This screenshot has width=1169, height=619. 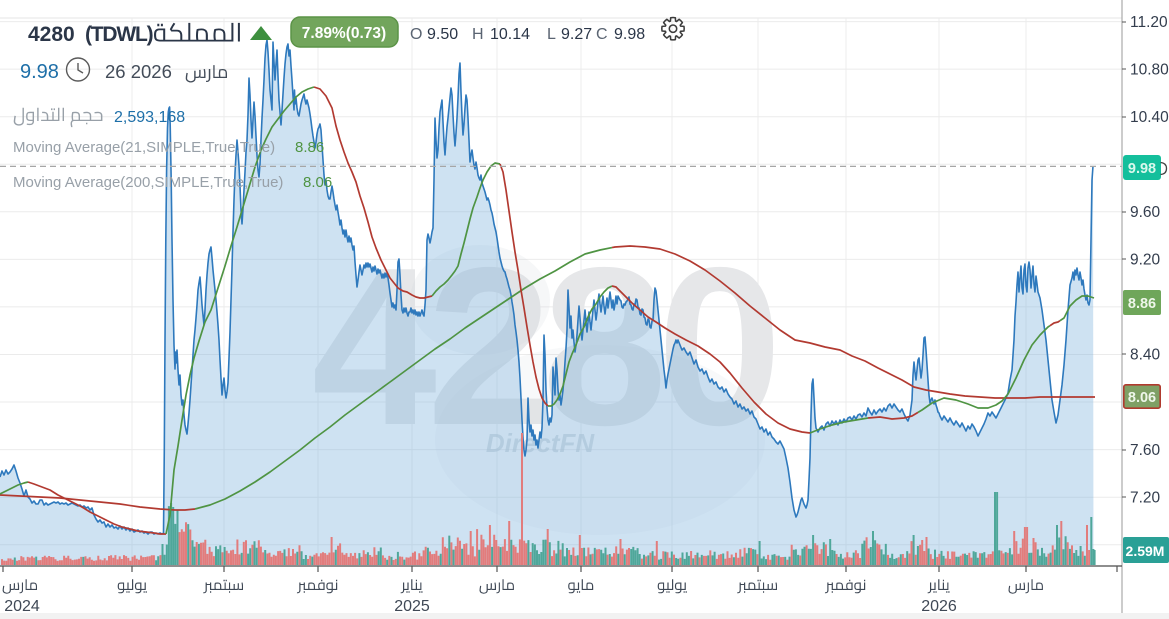 What do you see at coordinates (478, 34) in the screenshot?
I see `svg-text: H` at bounding box center [478, 34].